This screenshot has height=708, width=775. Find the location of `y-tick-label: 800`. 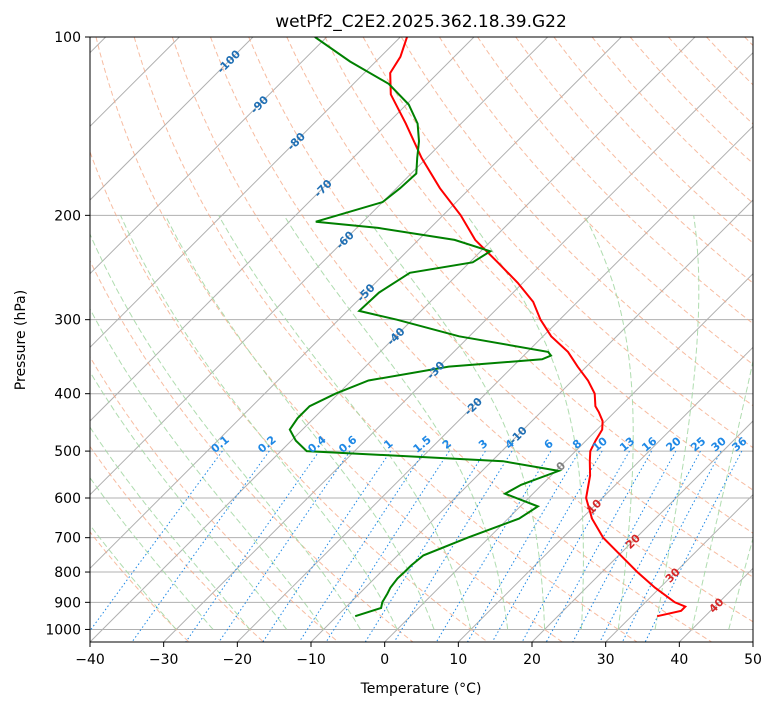

y-tick-label: 800 is located at coordinates (67, 573).